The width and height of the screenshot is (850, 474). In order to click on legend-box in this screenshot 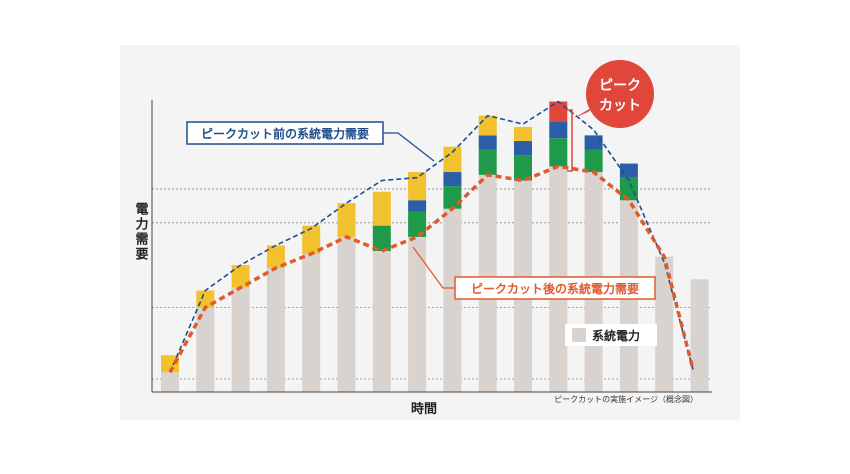, I will do `click(611, 335)`.